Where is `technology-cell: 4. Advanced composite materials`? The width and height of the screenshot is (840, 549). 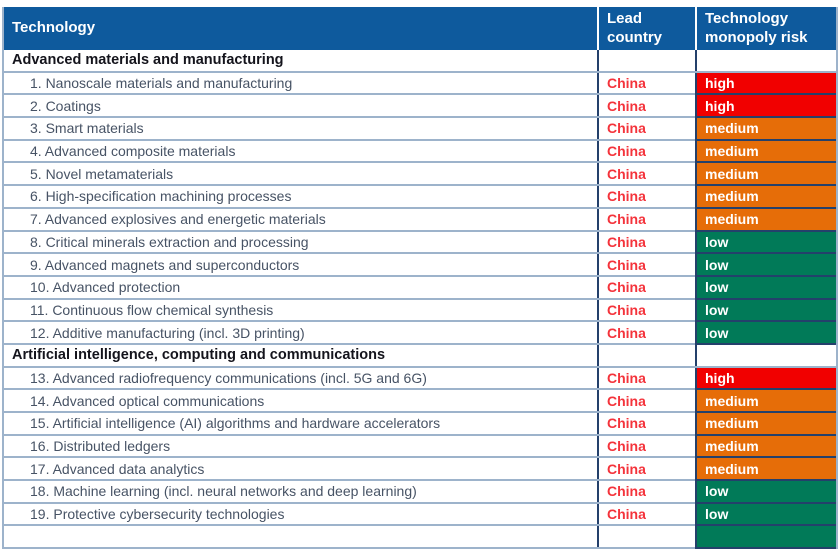 technology-cell: 4. Advanced composite materials is located at coordinates (133, 151).